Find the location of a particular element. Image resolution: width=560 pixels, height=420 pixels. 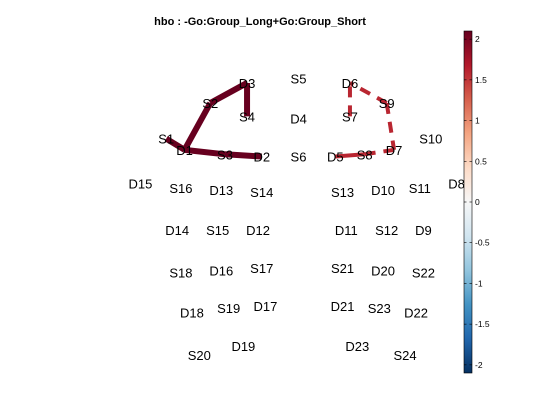

optode-label-d12: D12 is located at coordinates (258, 230).